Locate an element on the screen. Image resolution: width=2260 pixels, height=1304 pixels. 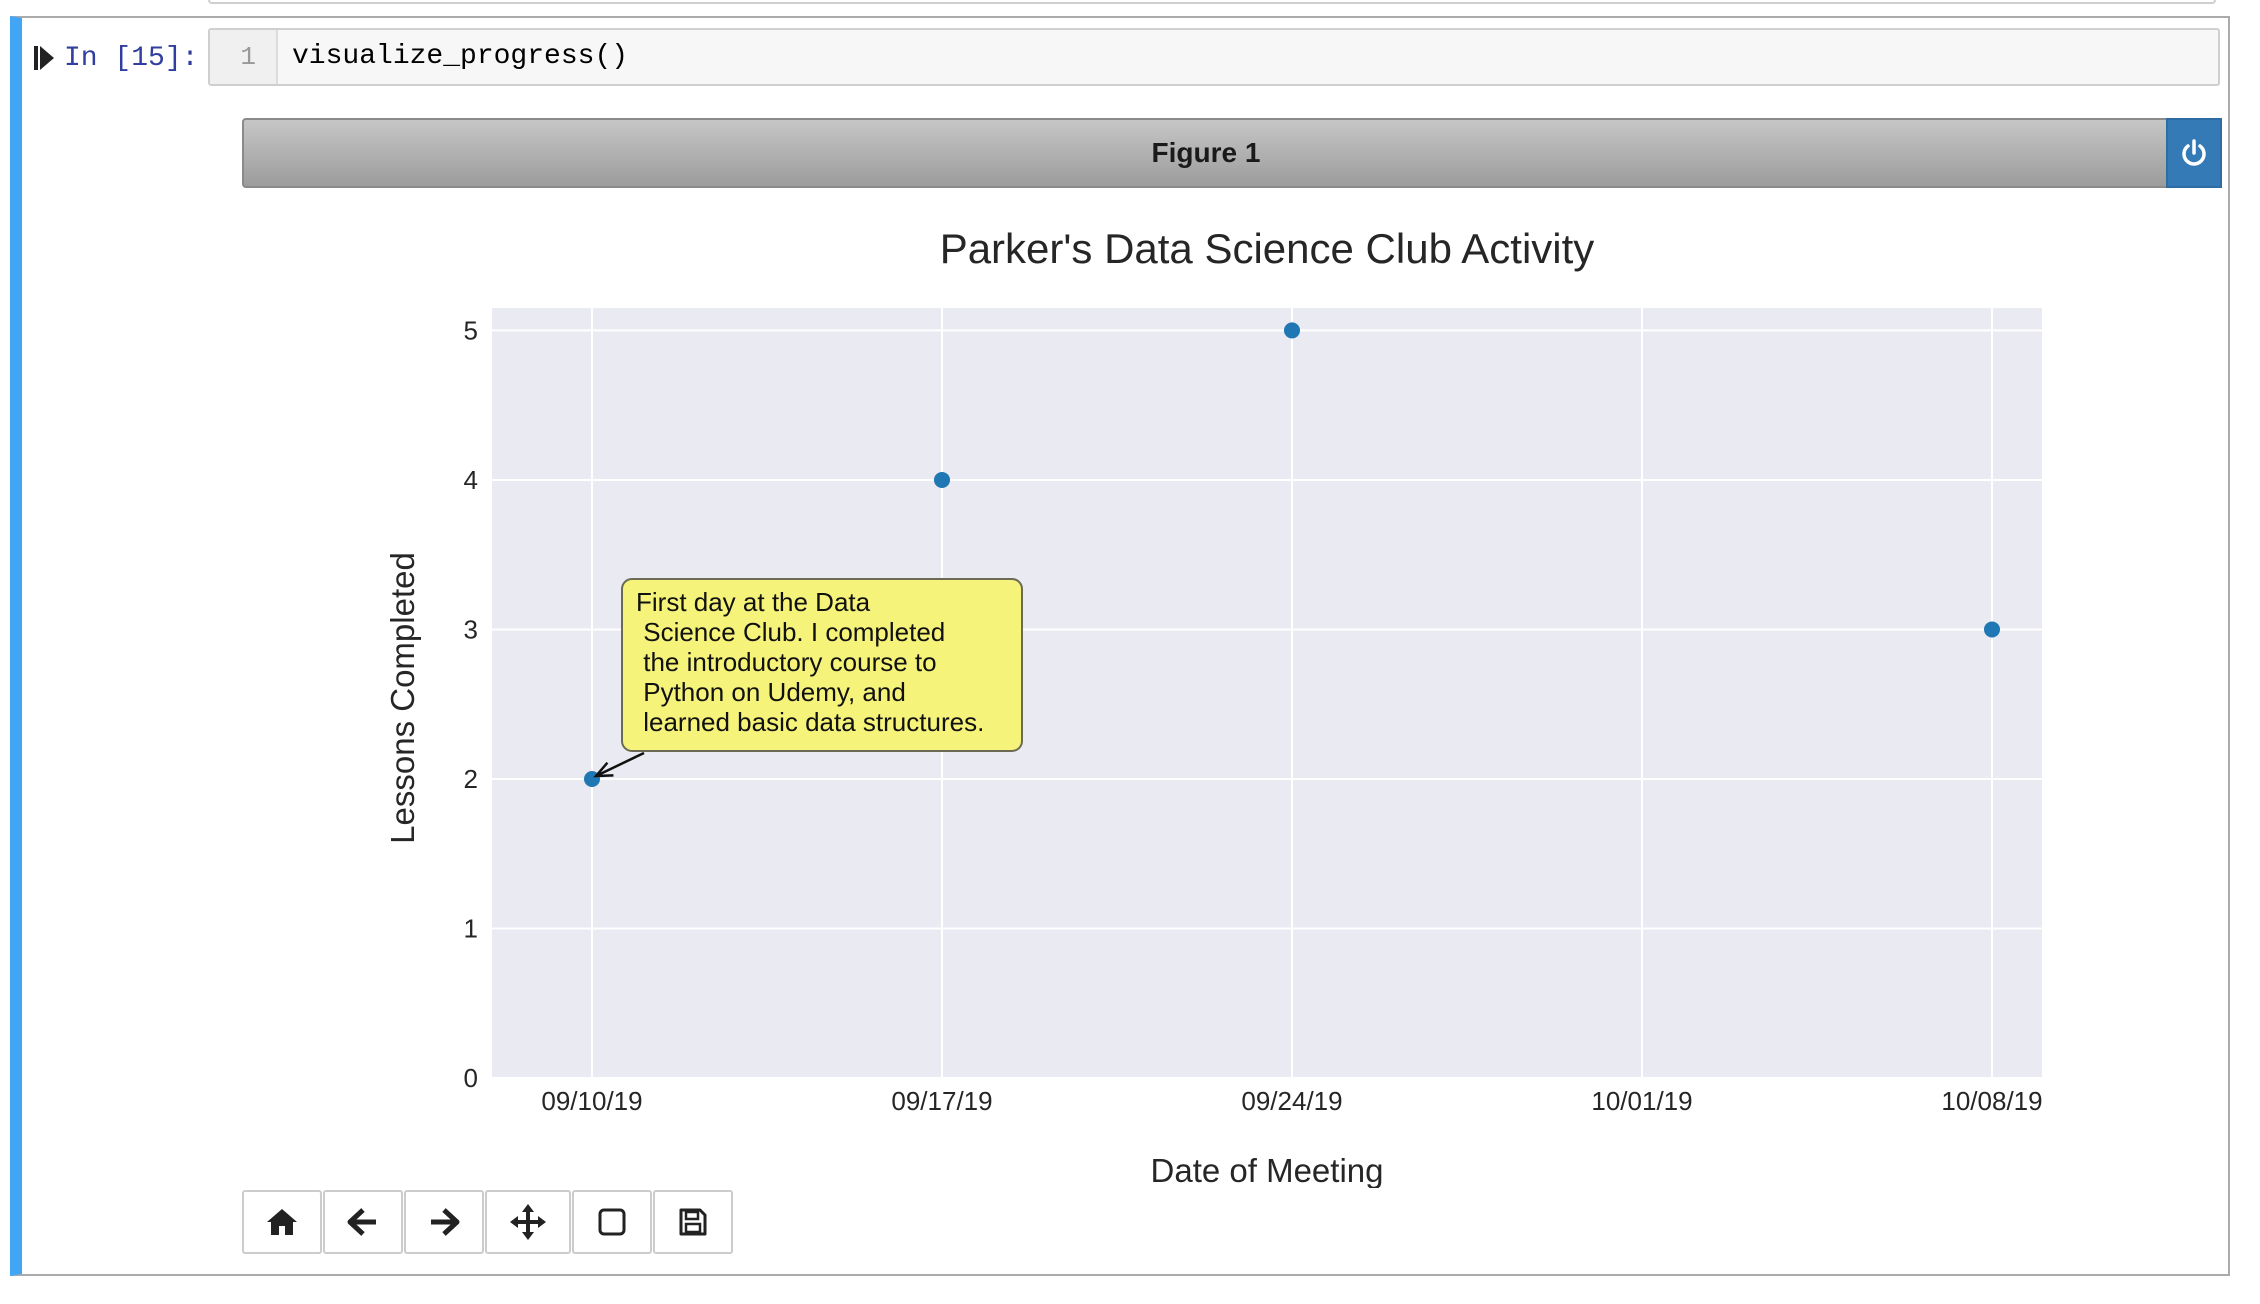
back-arrow-icon is located at coordinates (361, 1222).